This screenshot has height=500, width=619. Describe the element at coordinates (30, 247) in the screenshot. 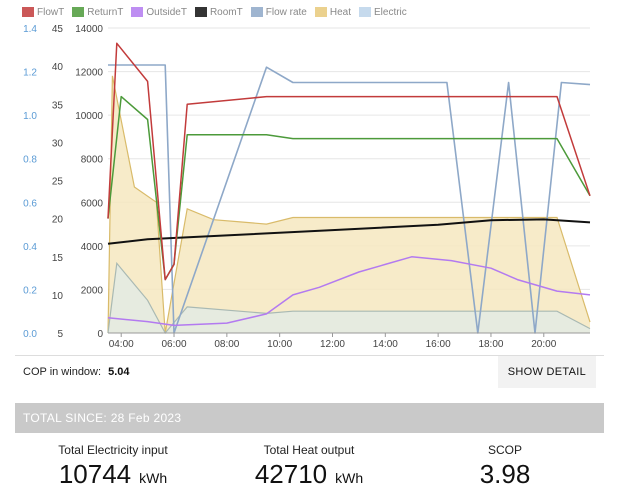

I see `y-tick-label-flow_rate: 0.4` at that location.